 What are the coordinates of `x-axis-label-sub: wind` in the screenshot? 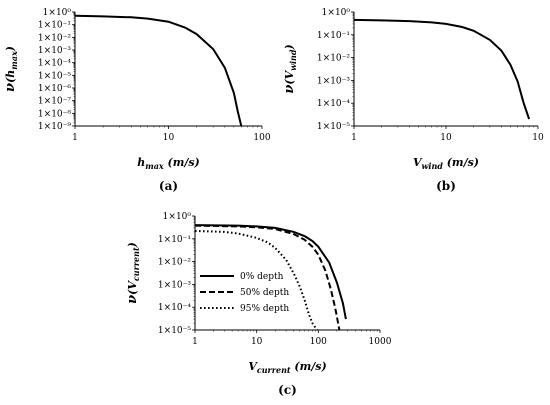 It's located at (433, 166).